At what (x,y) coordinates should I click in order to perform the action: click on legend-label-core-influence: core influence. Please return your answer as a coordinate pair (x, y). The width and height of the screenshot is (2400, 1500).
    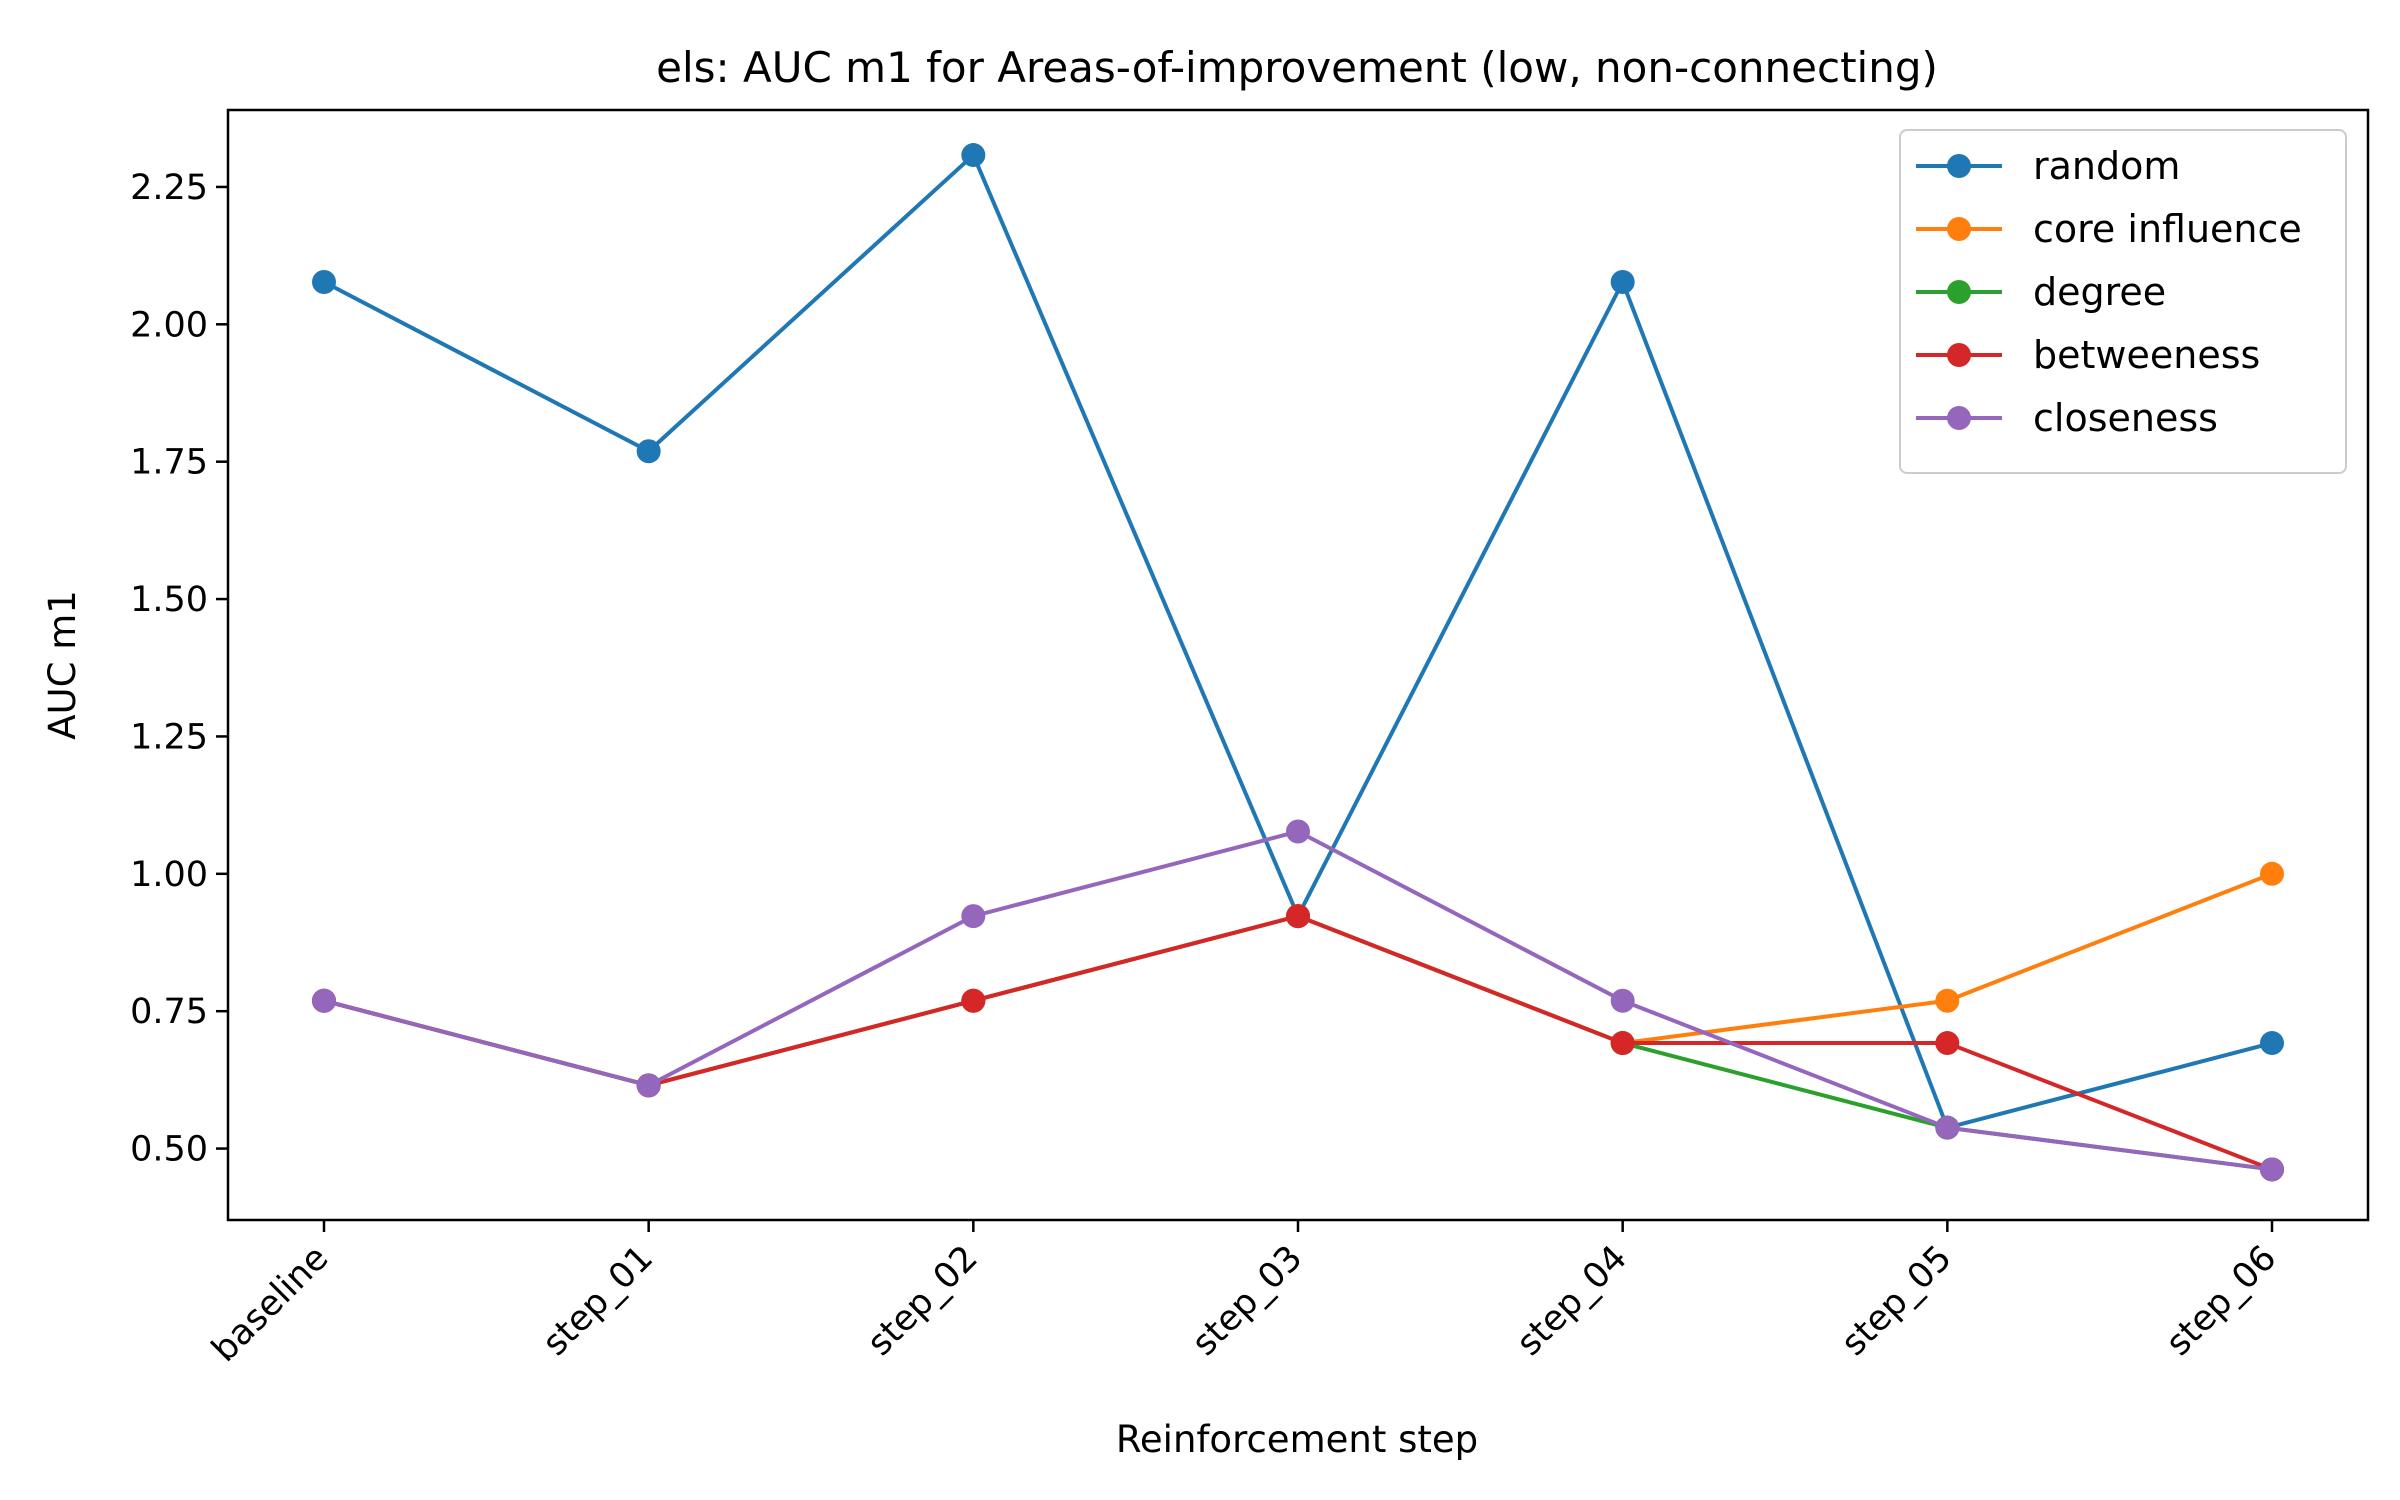
    Looking at the image, I should click on (2167, 229).